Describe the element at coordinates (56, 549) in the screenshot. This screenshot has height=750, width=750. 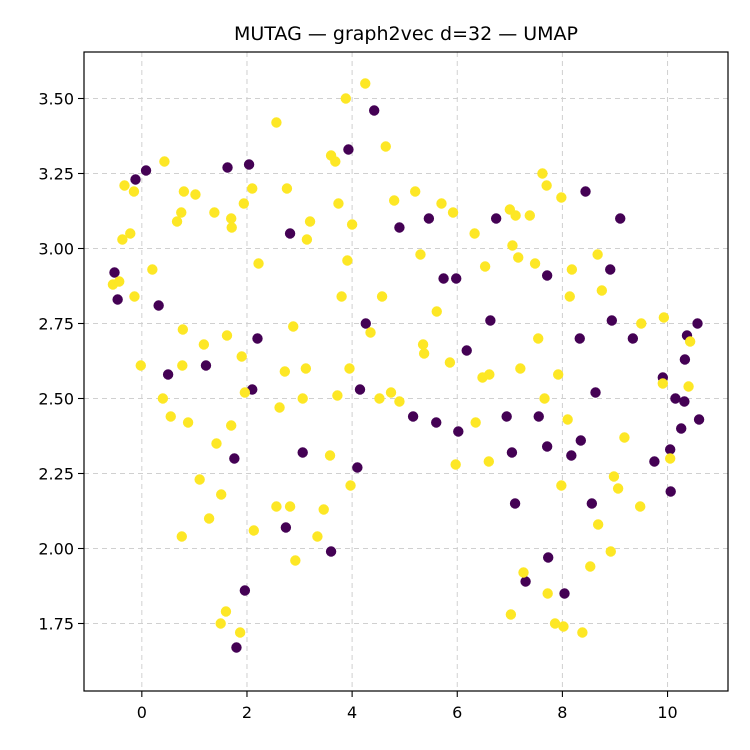
I see `y-tick-label: 2.00` at that location.